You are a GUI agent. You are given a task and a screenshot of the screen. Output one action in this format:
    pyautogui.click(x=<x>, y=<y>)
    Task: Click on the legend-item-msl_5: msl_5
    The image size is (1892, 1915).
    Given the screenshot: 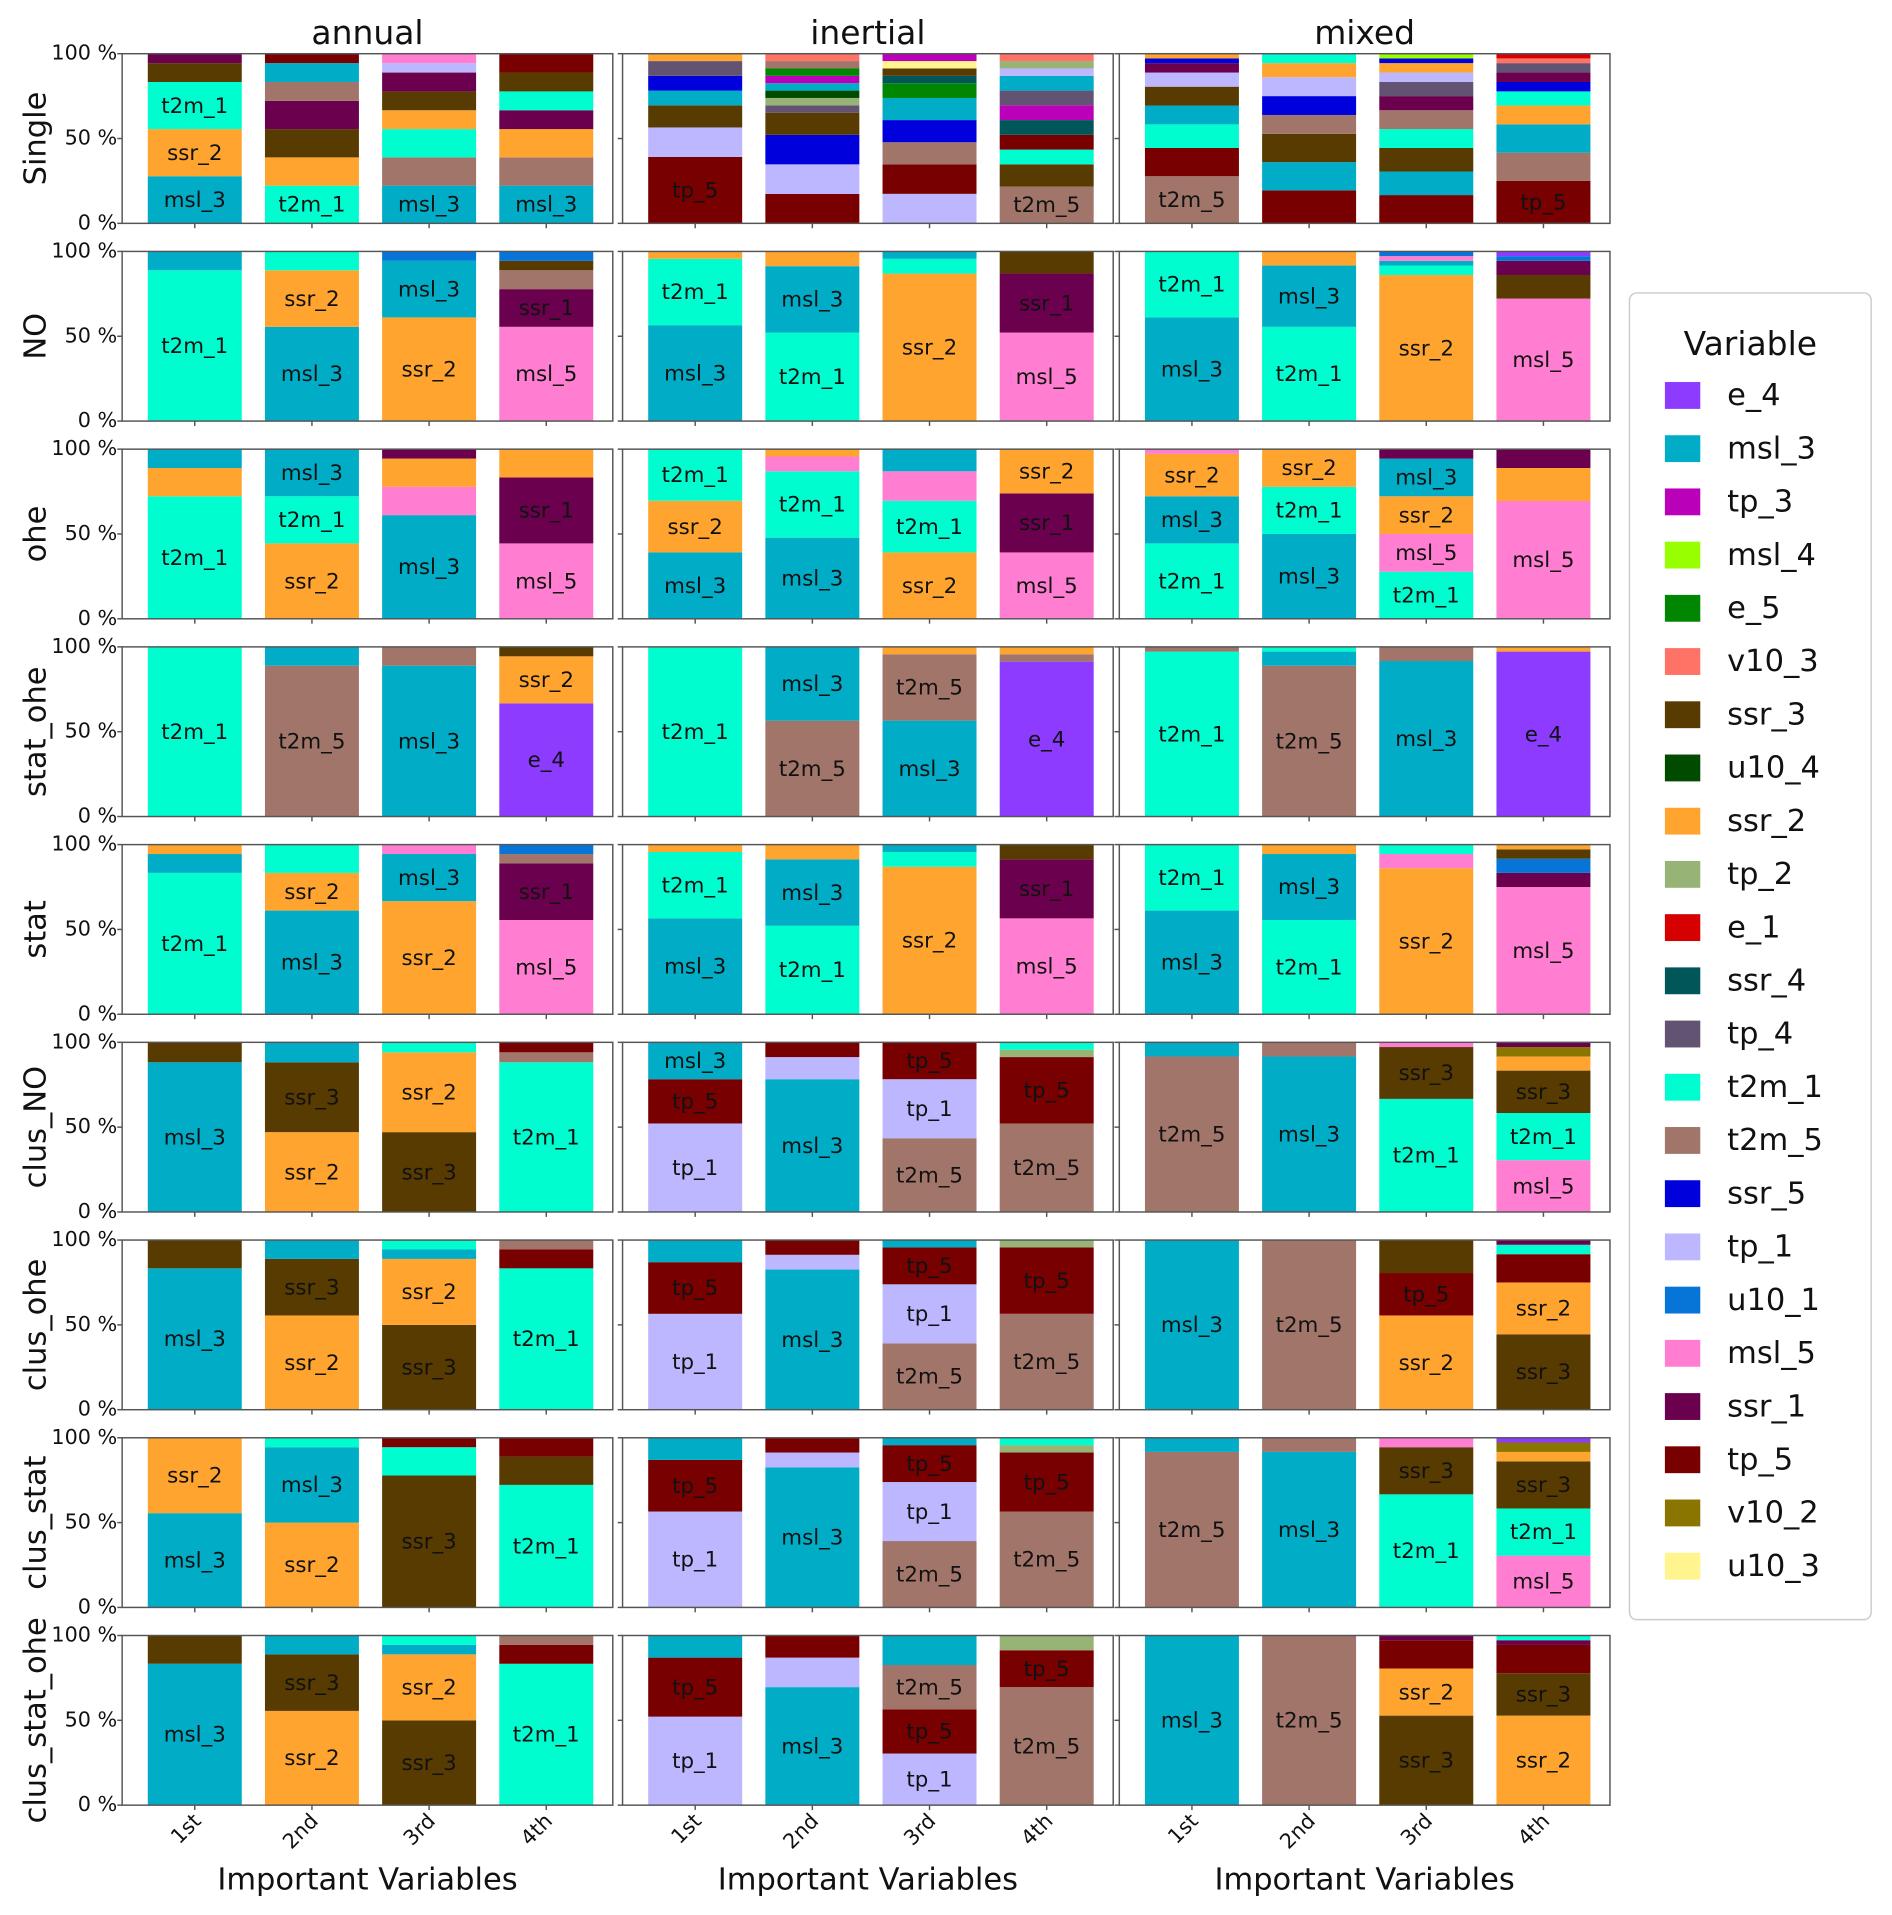 What is the action you would take?
    pyautogui.click(x=1740, y=1353)
    